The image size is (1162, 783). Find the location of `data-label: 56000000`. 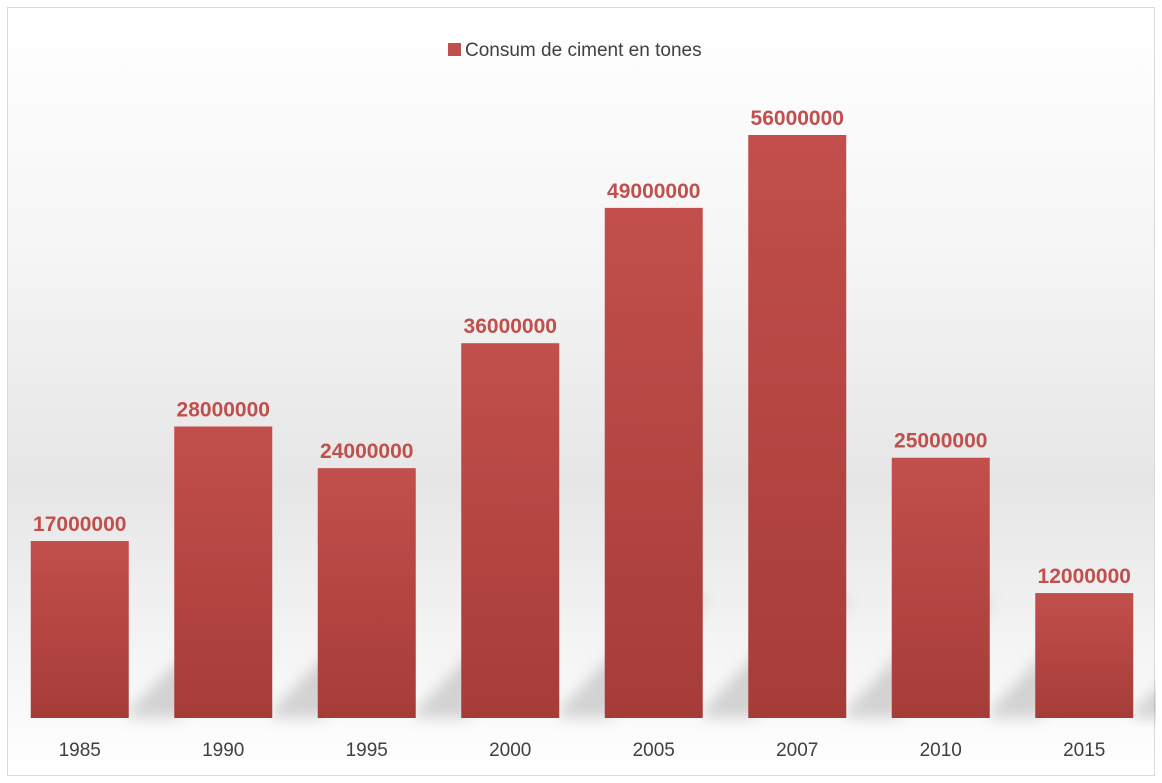

data-label: 56000000 is located at coordinates (797, 118).